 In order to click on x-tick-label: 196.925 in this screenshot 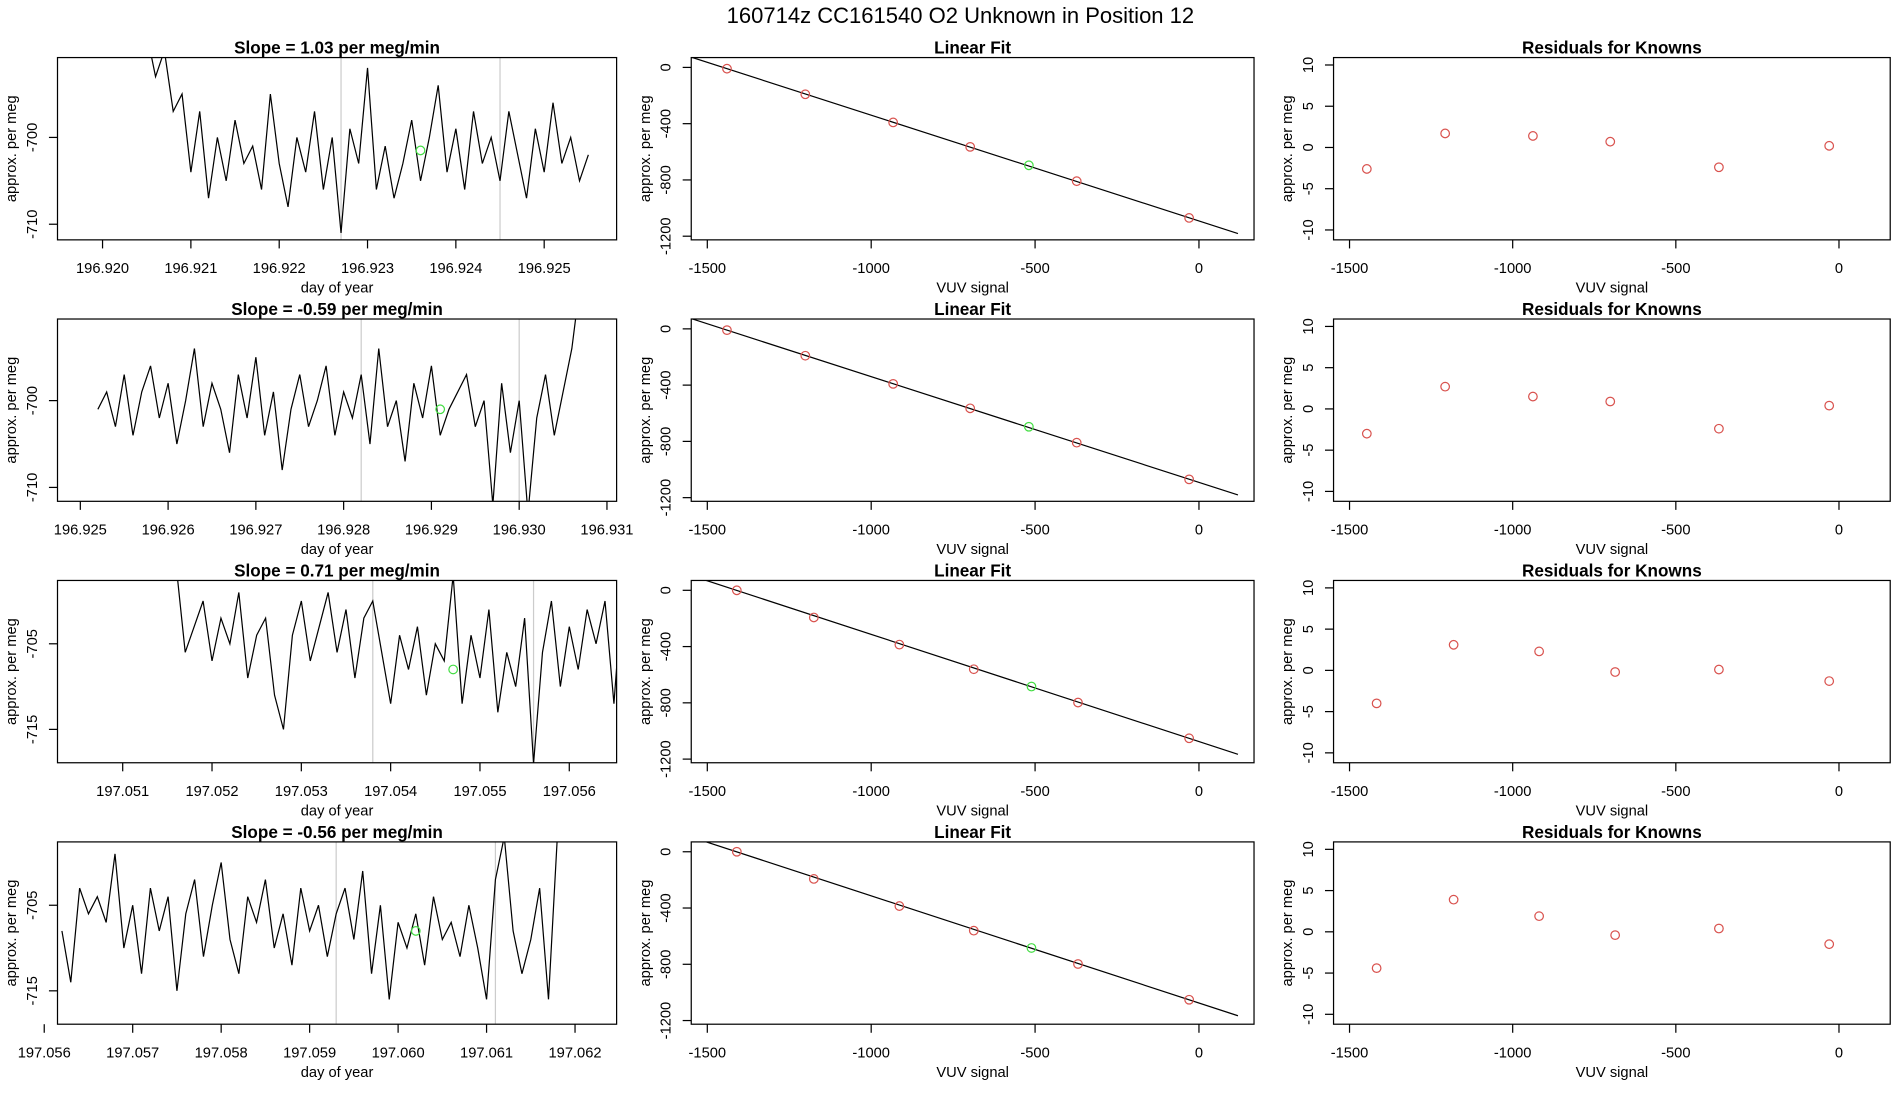, I will do `click(80, 531)`.